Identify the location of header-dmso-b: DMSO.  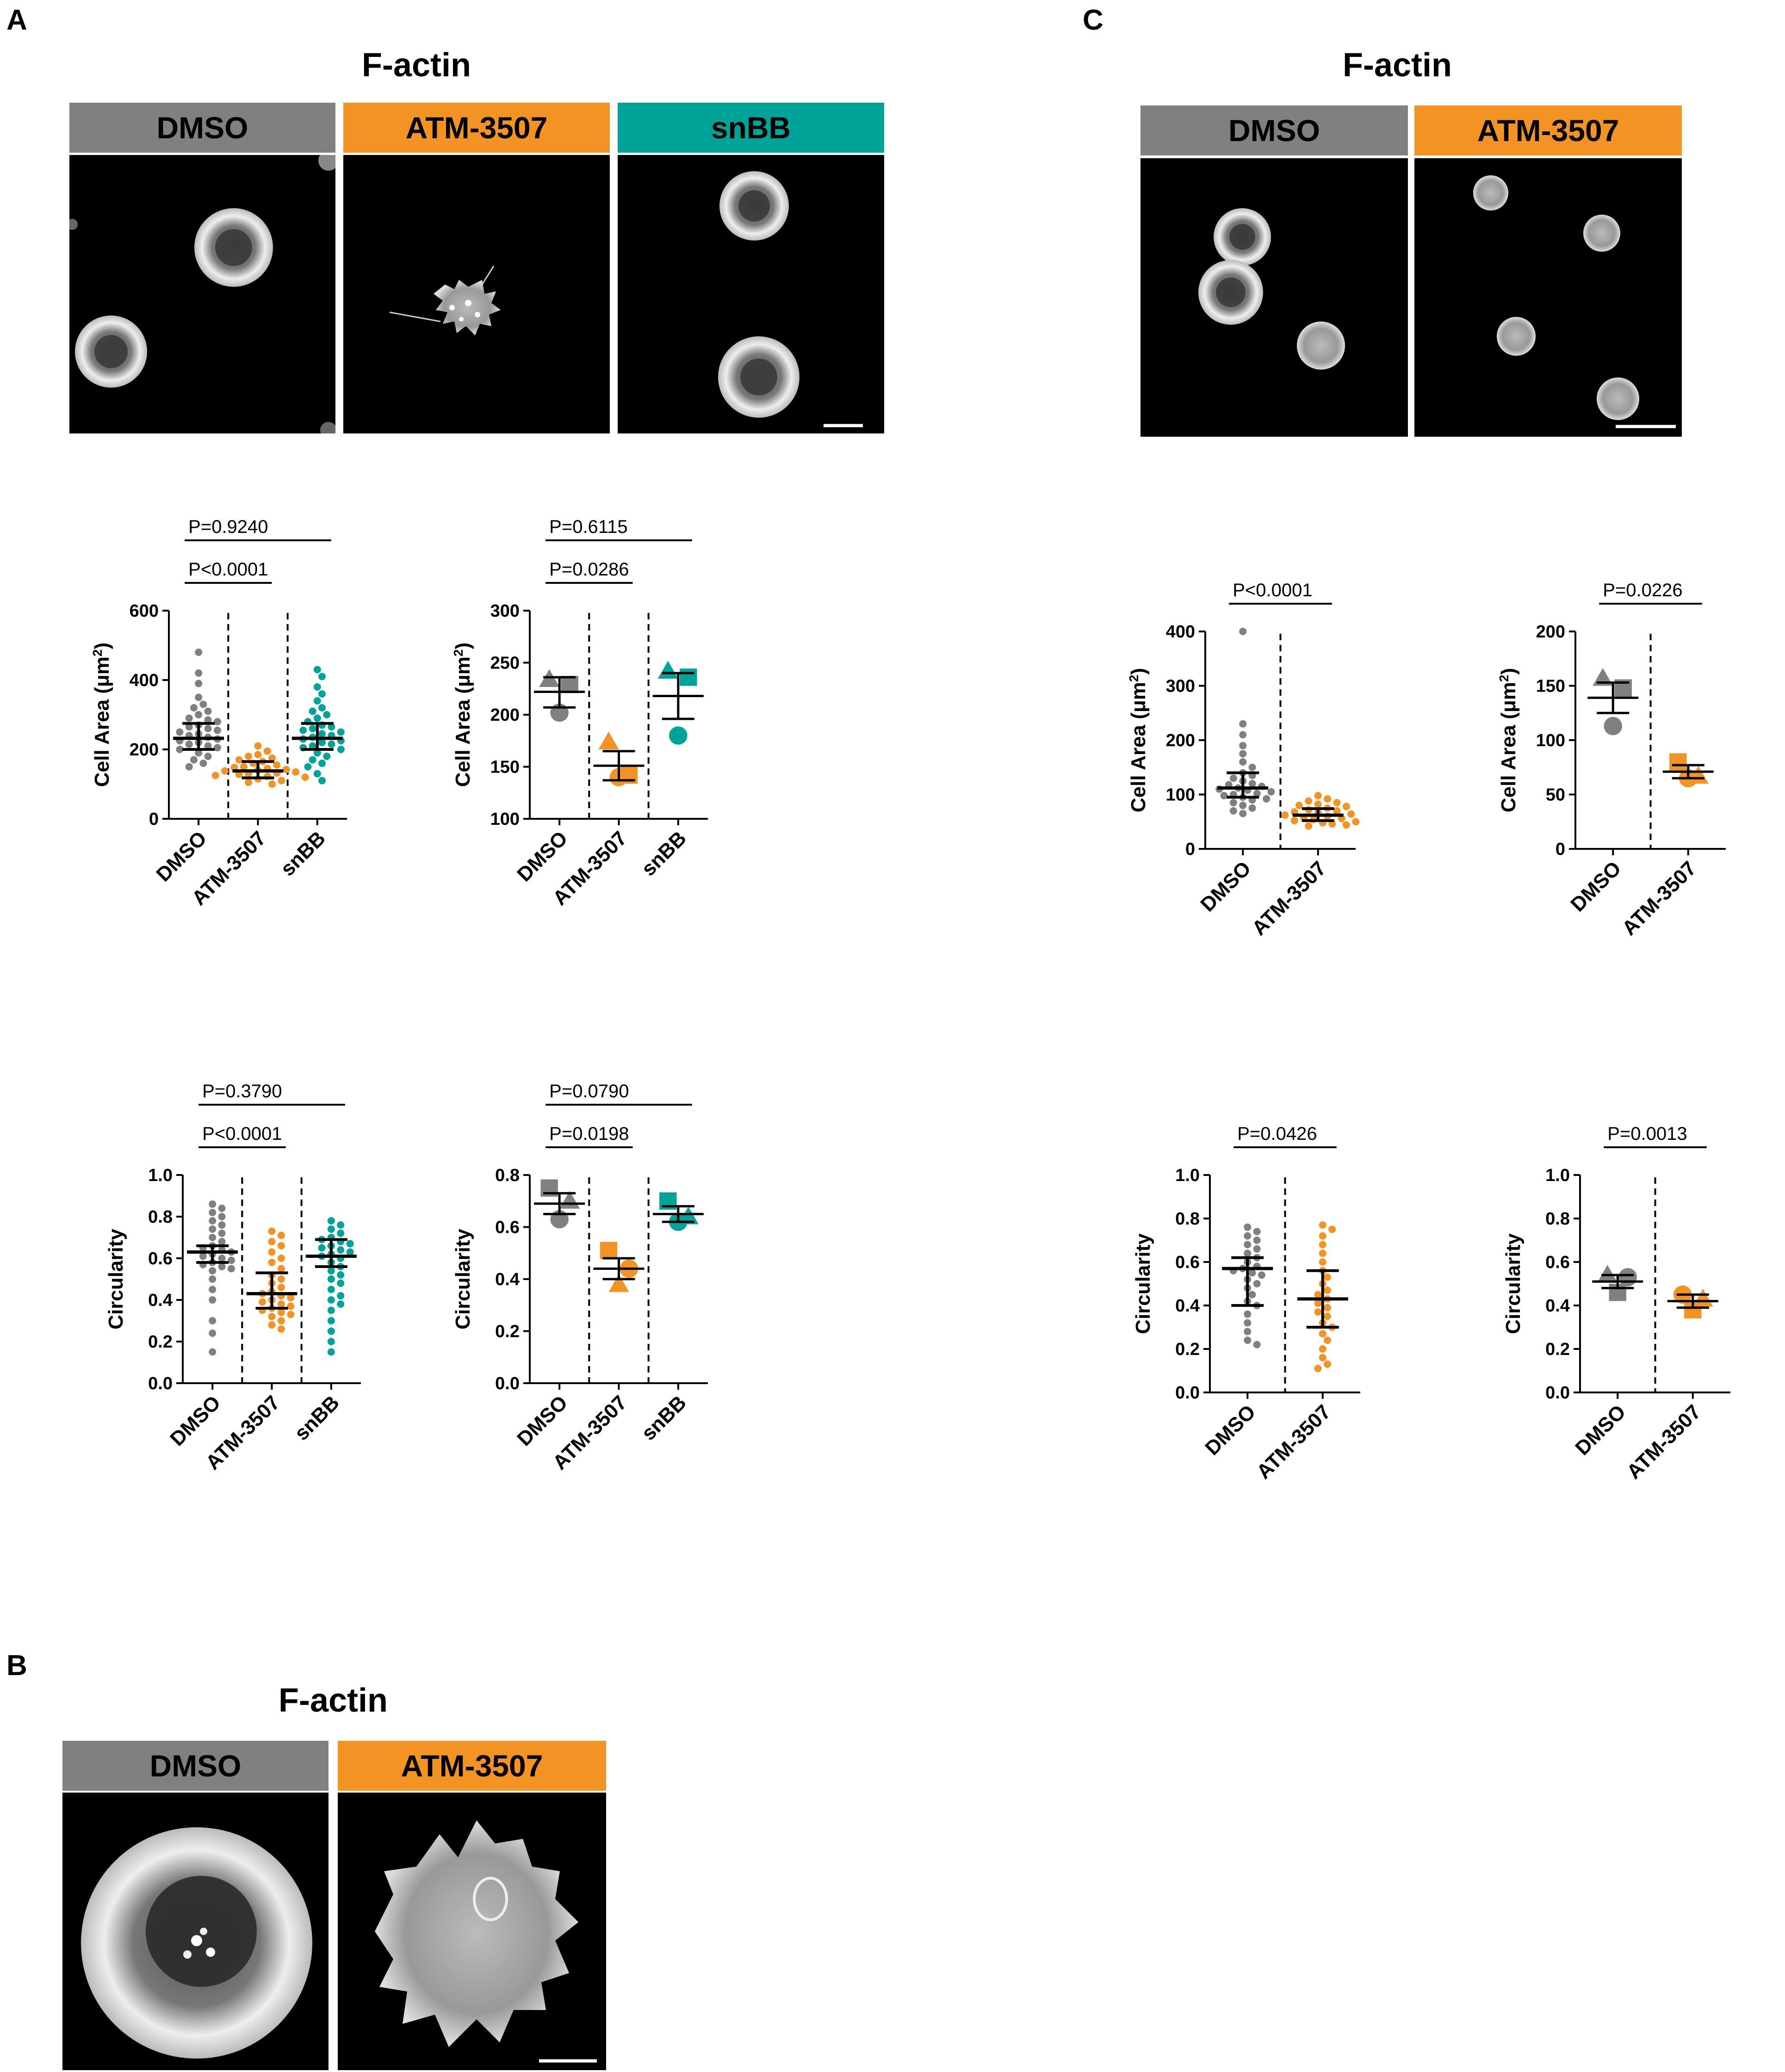
(195, 1766).